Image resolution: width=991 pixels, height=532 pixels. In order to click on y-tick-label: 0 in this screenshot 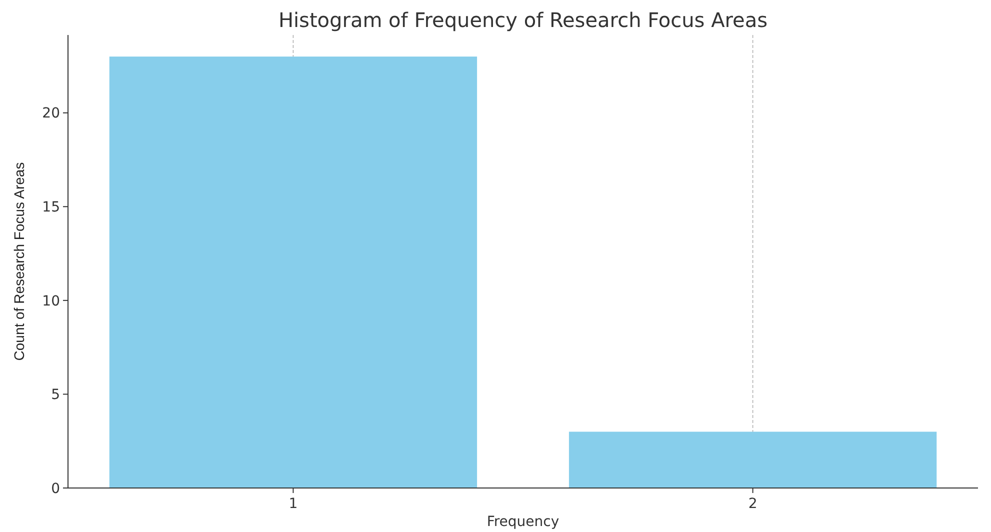, I will do `click(55, 488)`.